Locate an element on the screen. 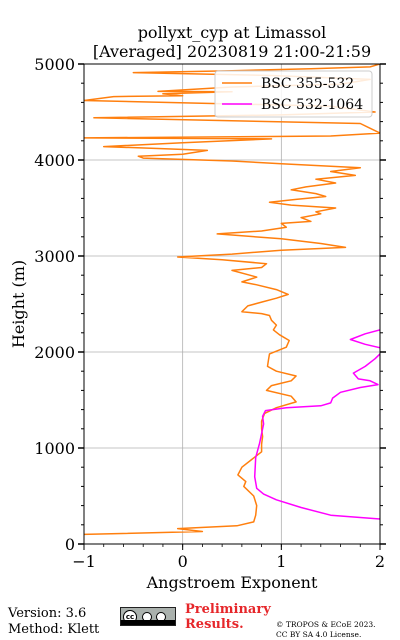 Image resolution: width=400 pixels, height=640 pixels. cc-license-badge: cc is located at coordinates (148, 616).